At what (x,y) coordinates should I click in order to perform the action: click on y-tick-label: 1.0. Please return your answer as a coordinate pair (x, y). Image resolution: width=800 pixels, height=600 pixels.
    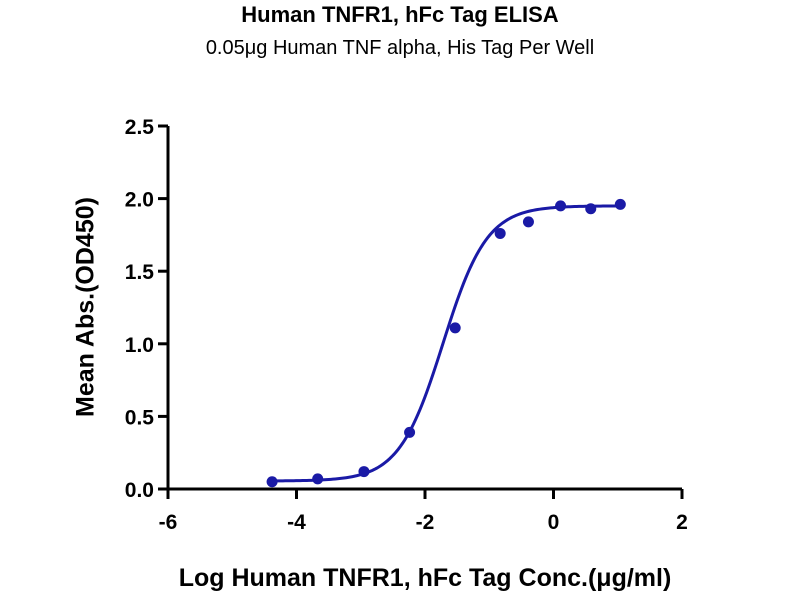
    Looking at the image, I should click on (139, 345).